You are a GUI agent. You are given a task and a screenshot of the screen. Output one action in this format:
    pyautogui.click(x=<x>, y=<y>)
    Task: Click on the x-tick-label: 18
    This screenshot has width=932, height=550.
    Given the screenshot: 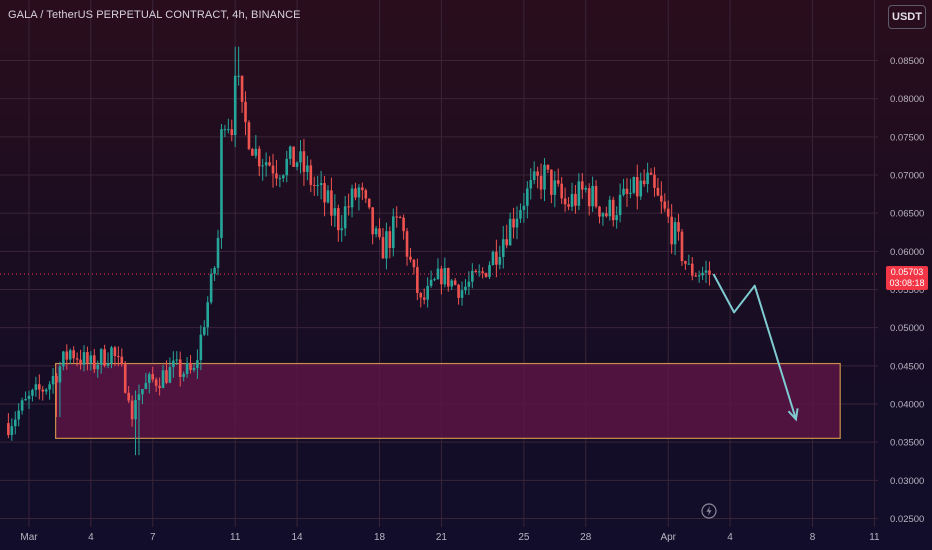 What is the action you would take?
    pyautogui.click(x=380, y=537)
    